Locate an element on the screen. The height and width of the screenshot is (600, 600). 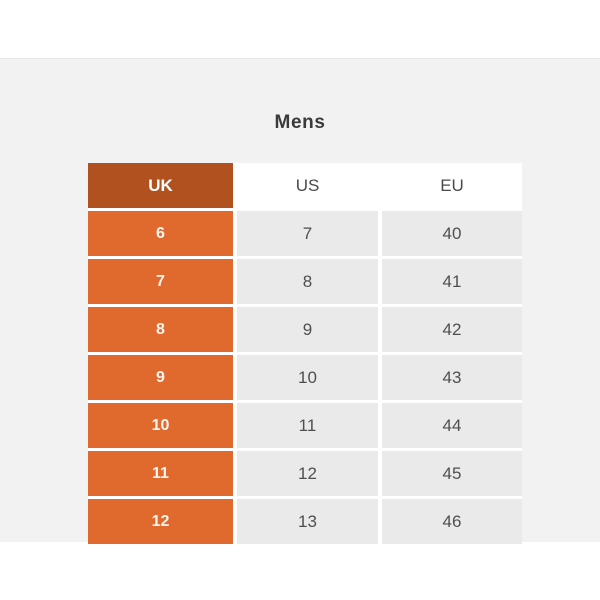
uk-size-cell: 11 is located at coordinates (160, 473).